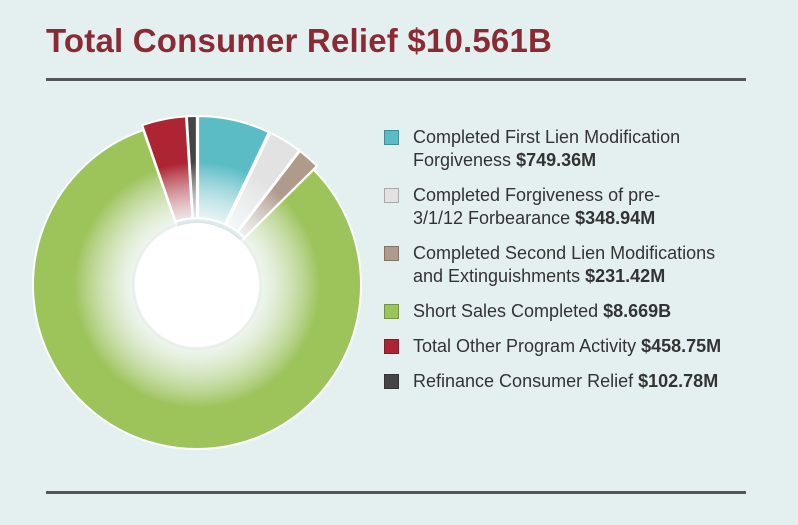 Image resolution: width=798 pixels, height=525 pixels. What do you see at coordinates (681, 346) in the screenshot?
I see `legend-amount: $458.75M` at bounding box center [681, 346].